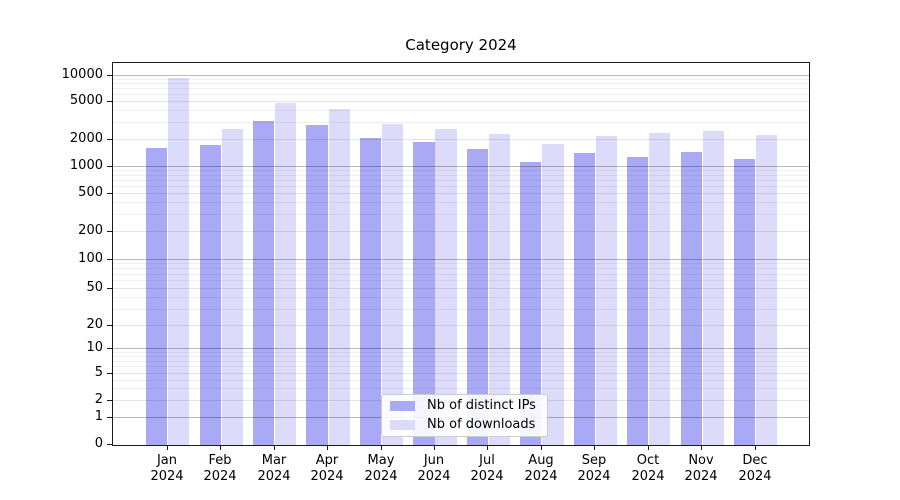 The width and height of the screenshot is (900, 500). I want to click on bar-downloads-jul, so click(499, 289).